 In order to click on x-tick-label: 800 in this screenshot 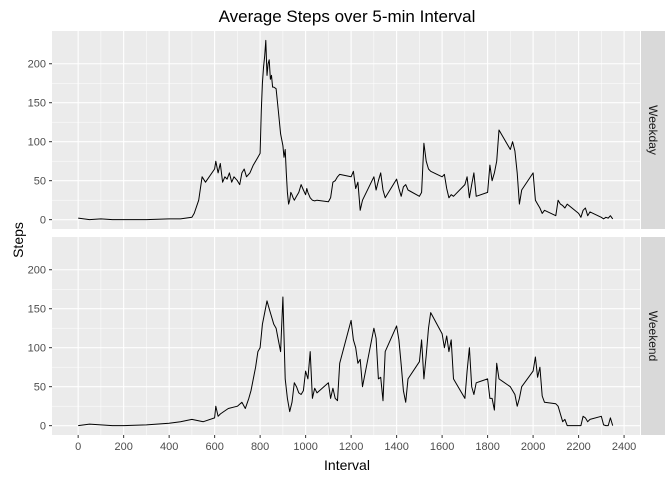, I will do `click(260, 447)`.